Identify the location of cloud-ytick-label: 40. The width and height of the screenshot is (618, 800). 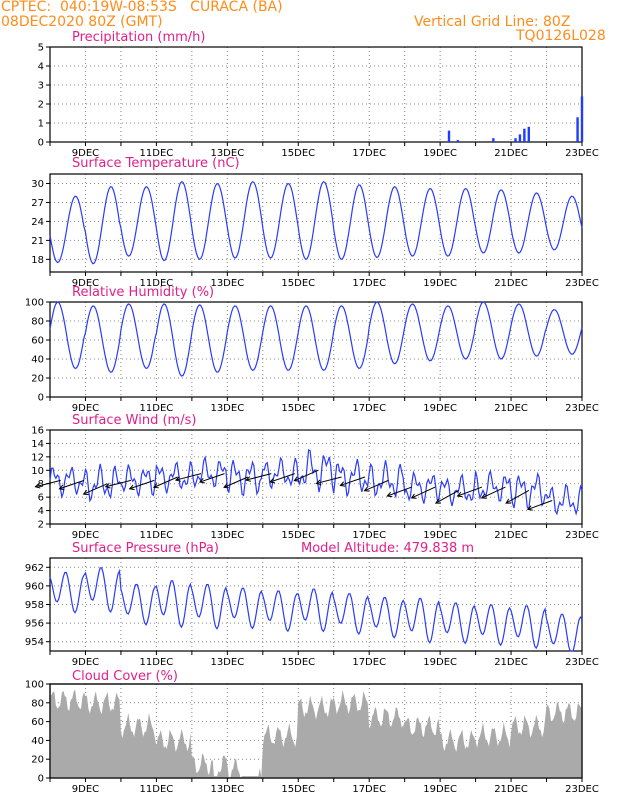
(37, 741).